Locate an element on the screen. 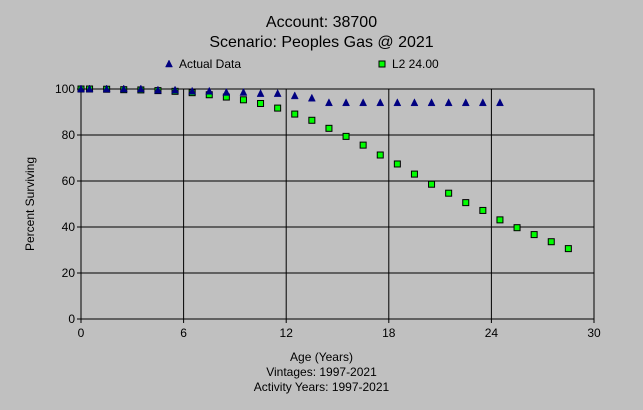  x-tick-label: 24 is located at coordinates (492, 333).